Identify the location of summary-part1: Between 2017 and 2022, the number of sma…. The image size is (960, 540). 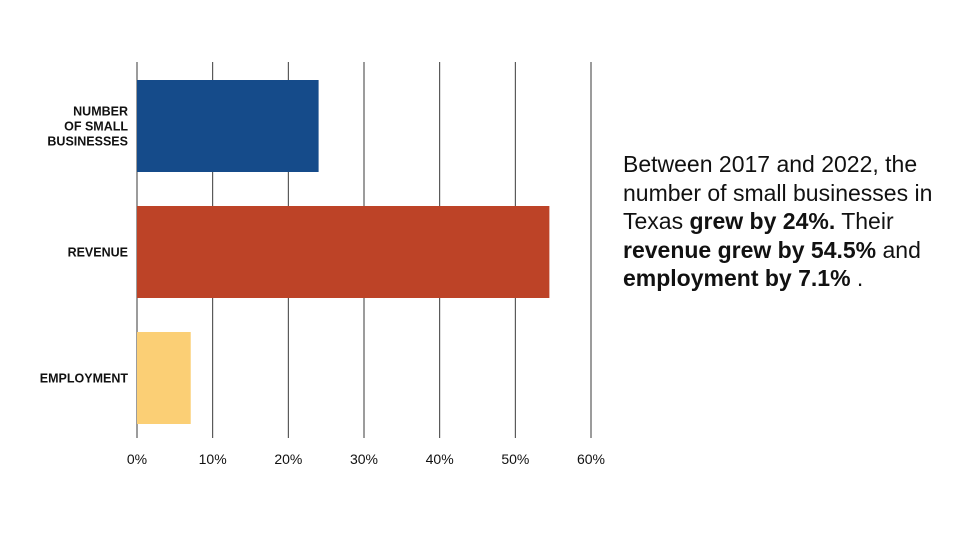
(778, 192).